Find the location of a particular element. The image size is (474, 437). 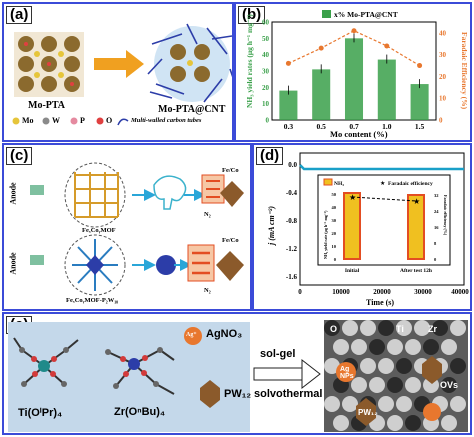

y-tick-d-2: -0.8 is located at coordinates (292, 221).